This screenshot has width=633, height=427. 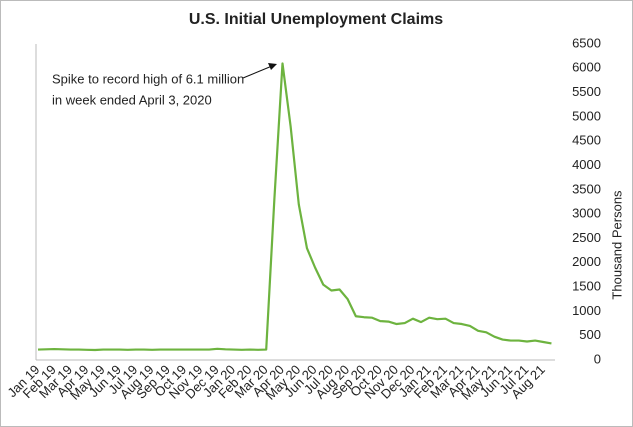 What do you see at coordinates (586, 213) in the screenshot?
I see `y-tick-label: 3000` at bounding box center [586, 213].